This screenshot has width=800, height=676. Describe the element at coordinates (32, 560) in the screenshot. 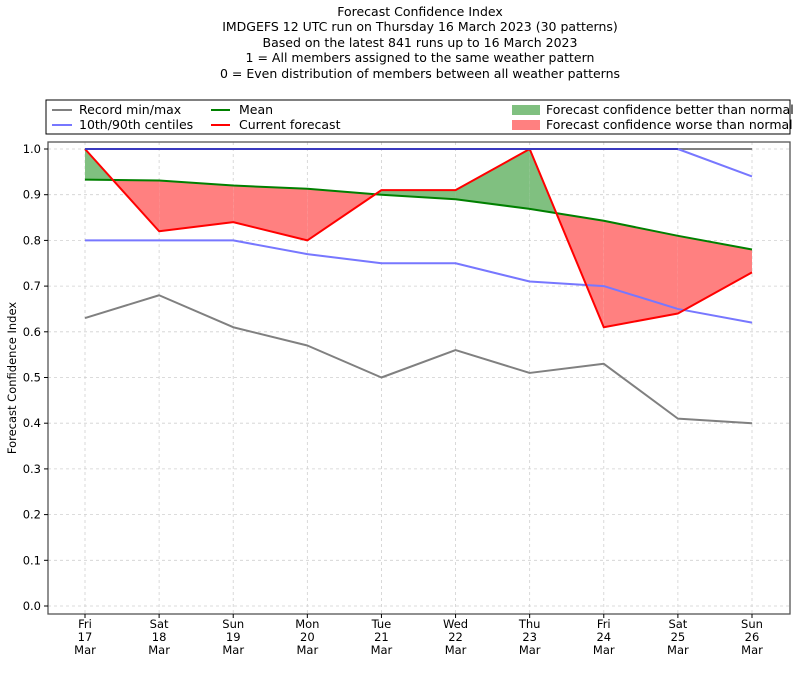

I see `y-tick-label: 0.1` at that location.